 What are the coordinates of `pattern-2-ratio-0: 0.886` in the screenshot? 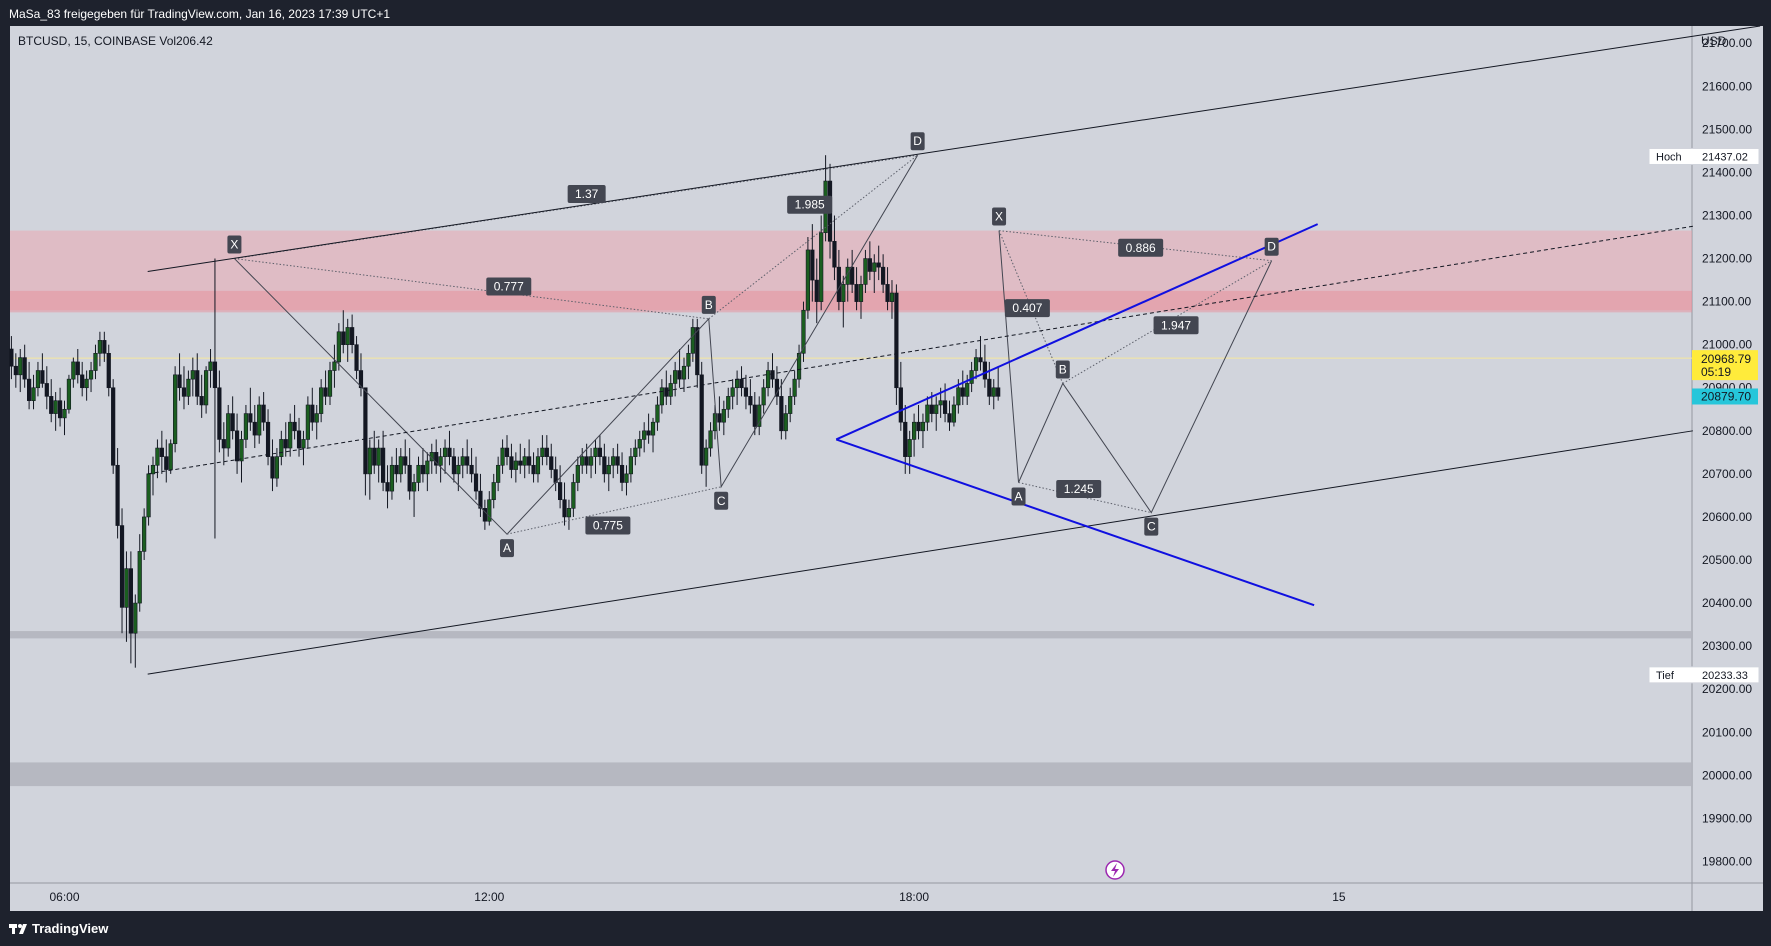 It's located at (1141, 247).